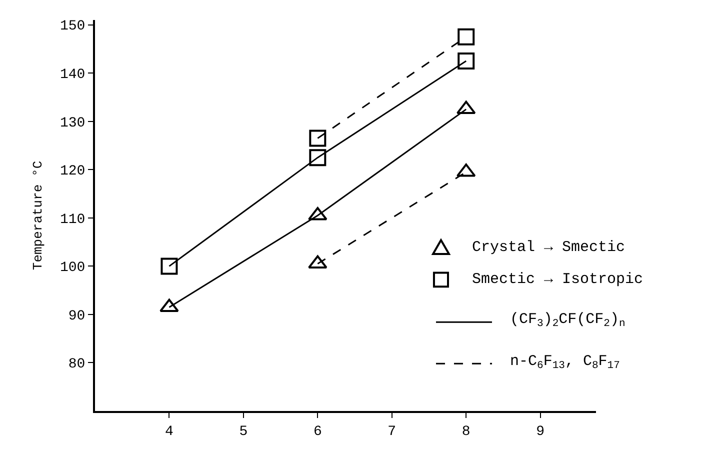 Image resolution: width=715 pixels, height=452 pixels. What do you see at coordinates (73, 172) in the screenshot?
I see `y-tick-label: 120` at bounding box center [73, 172].